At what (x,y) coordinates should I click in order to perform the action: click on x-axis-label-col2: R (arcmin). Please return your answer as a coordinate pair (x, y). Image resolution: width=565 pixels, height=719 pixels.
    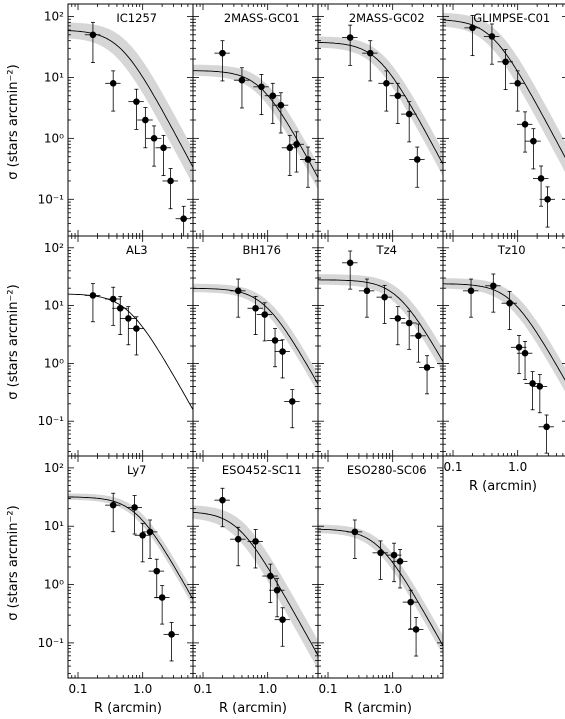
    Looking at the image, I should click on (253, 708).